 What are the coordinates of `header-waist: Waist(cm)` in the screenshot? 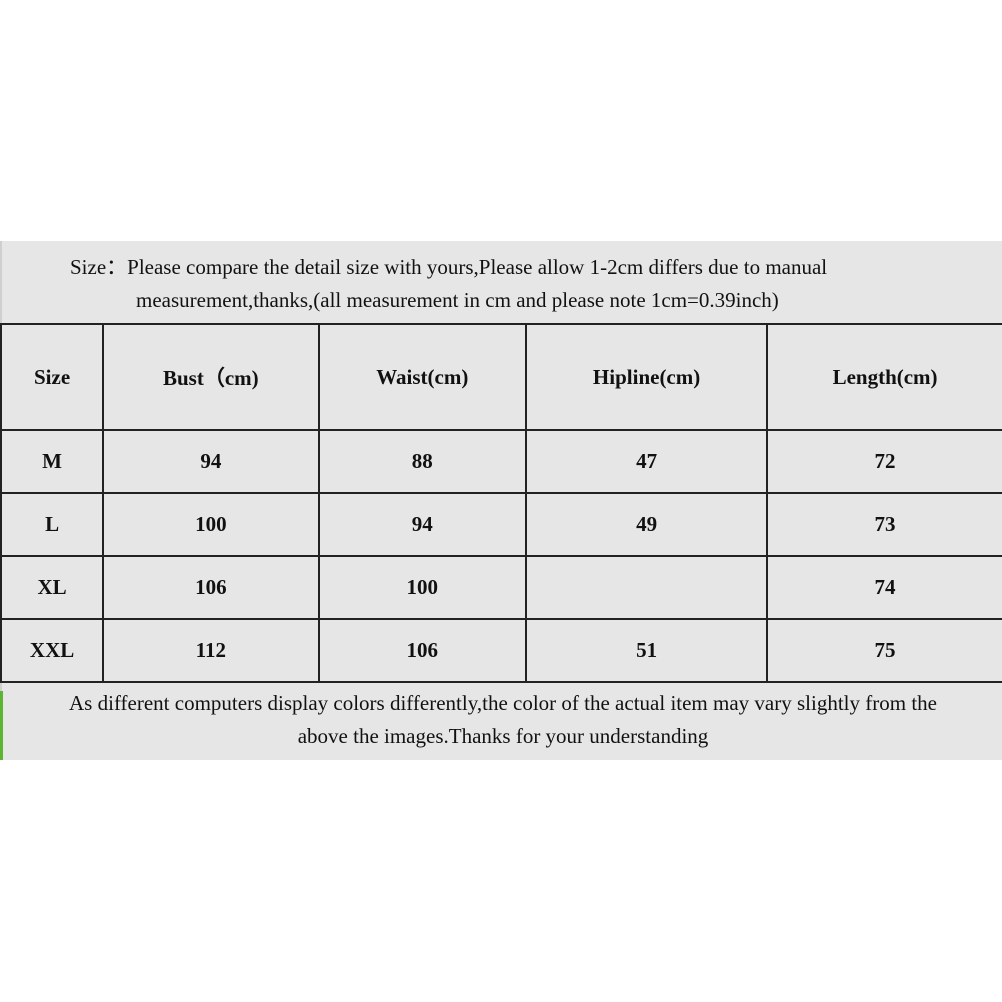 It's located at (422, 377).